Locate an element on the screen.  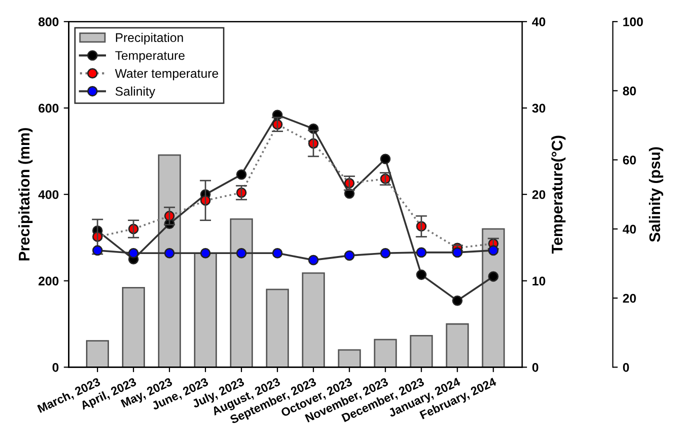
y3-tick-label: 60 is located at coordinates (629, 160).